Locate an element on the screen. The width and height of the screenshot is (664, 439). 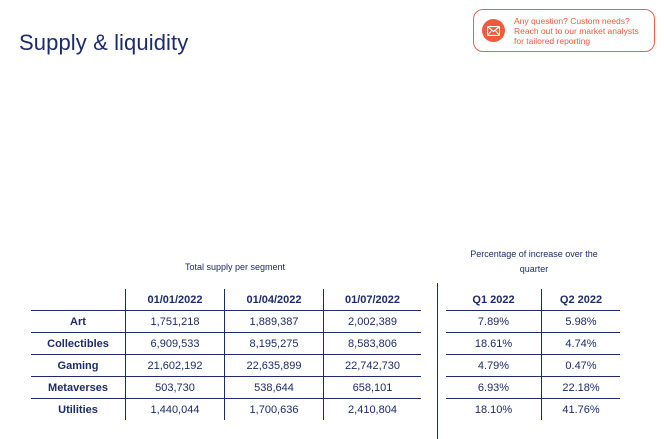
table-header-row: 01/01/2022 01/04/2022 01/07/2022 is located at coordinates (226, 300).